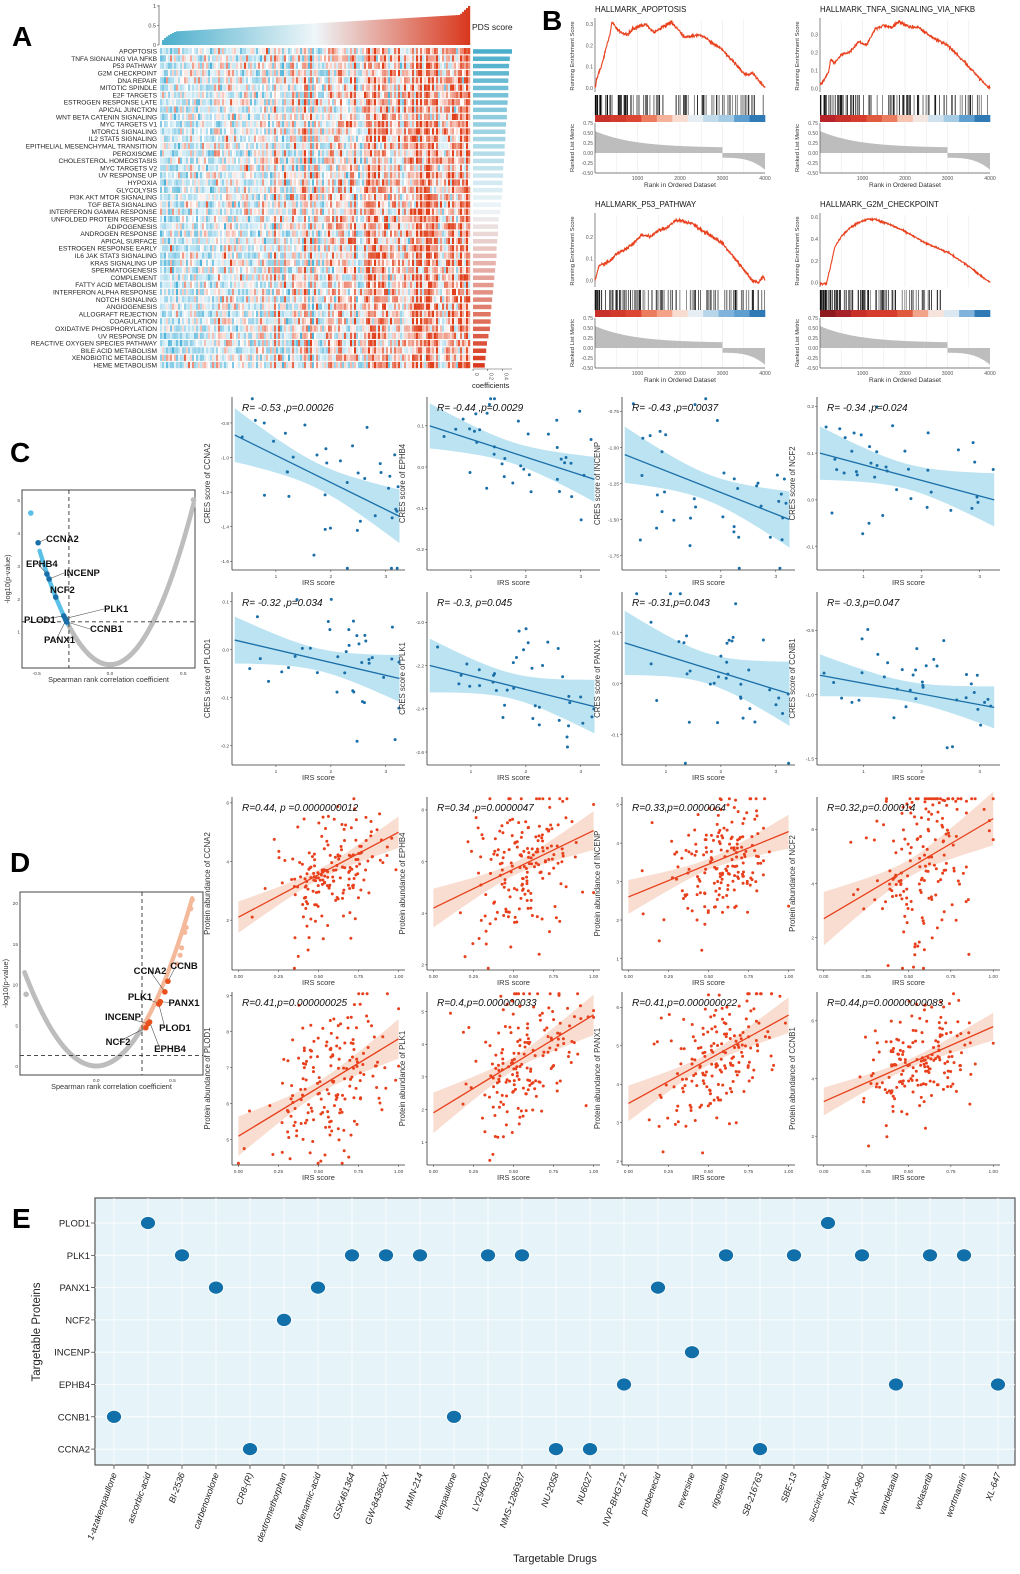  Describe the element at coordinates (493, 51) in the screenshot. I see `coefficient-bar` at that location.